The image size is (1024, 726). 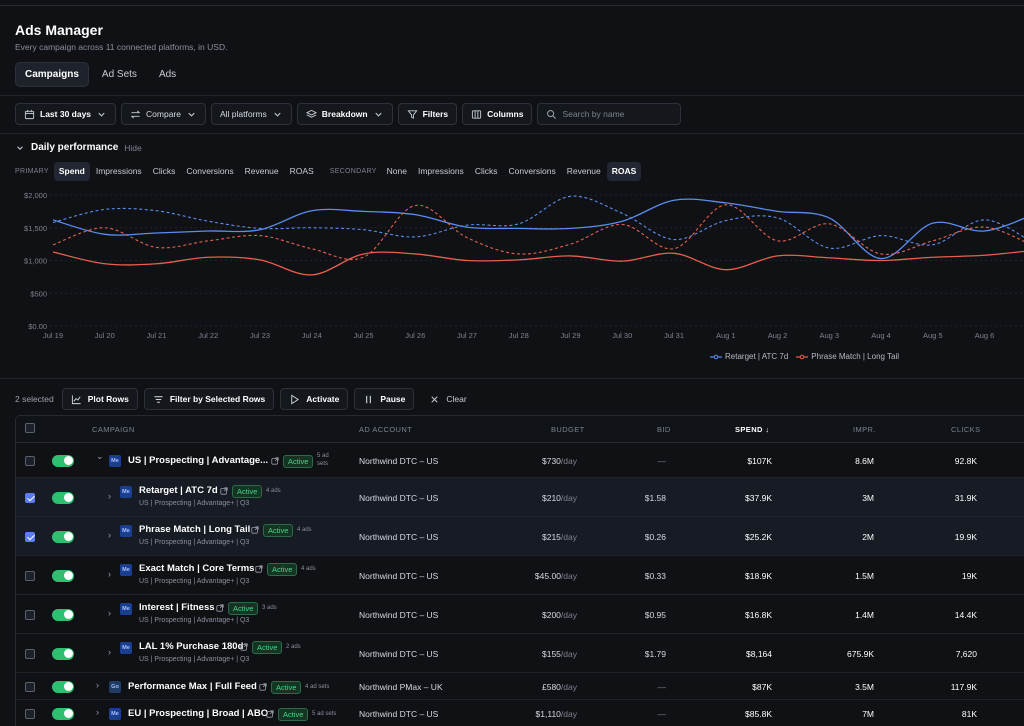 I want to click on budget-value: $730/day, so click(x=559, y=461).